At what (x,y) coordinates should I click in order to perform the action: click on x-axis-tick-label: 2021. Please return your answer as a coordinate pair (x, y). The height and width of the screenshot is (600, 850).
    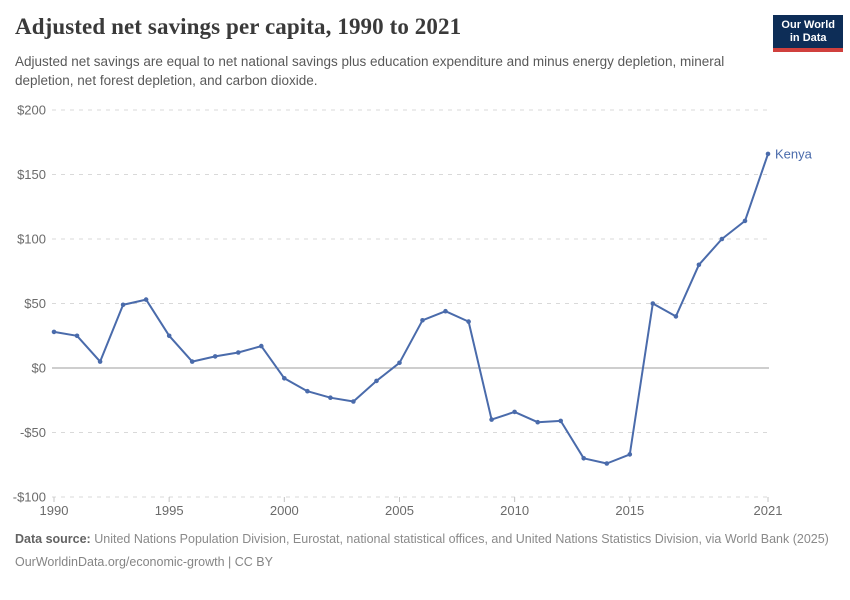
    Looking at the image, I should click on (768, 510).